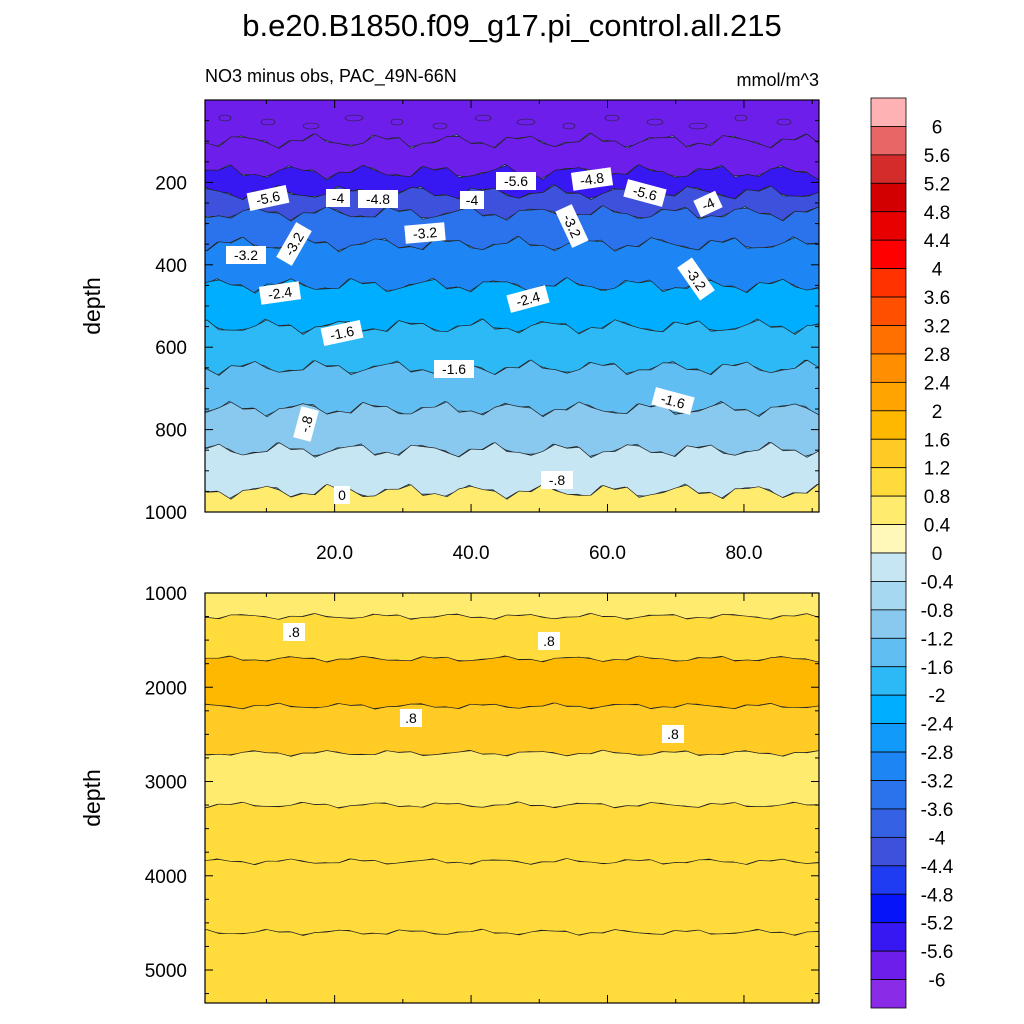 This screenshot has height=1024, width=1024. Describe the element at coordinates (937, 981) in the screenshot. I see `colorbar-label: -6` at that location.